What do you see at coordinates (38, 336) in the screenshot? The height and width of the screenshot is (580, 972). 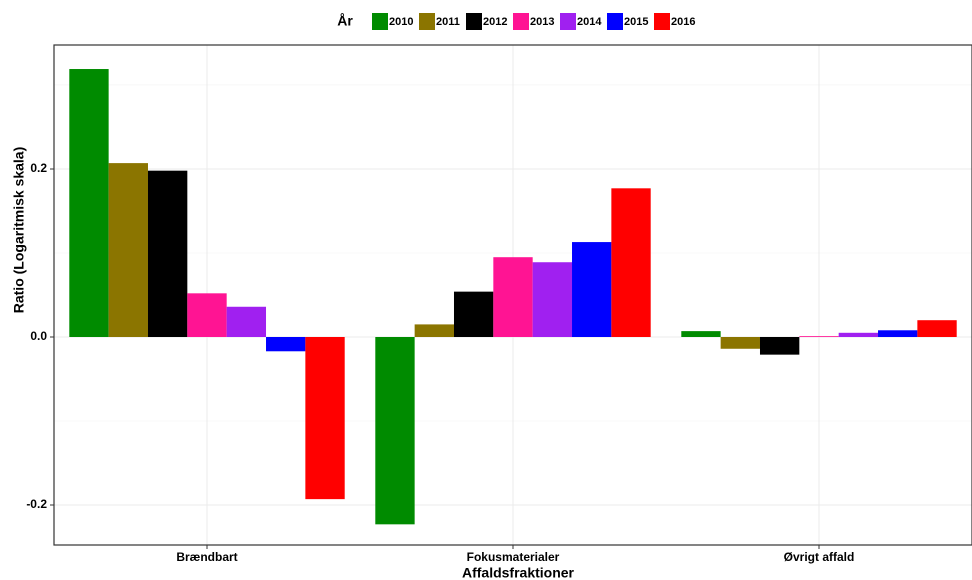 I see `y-tick-label: 0.0` at bounding box center [38, 336].